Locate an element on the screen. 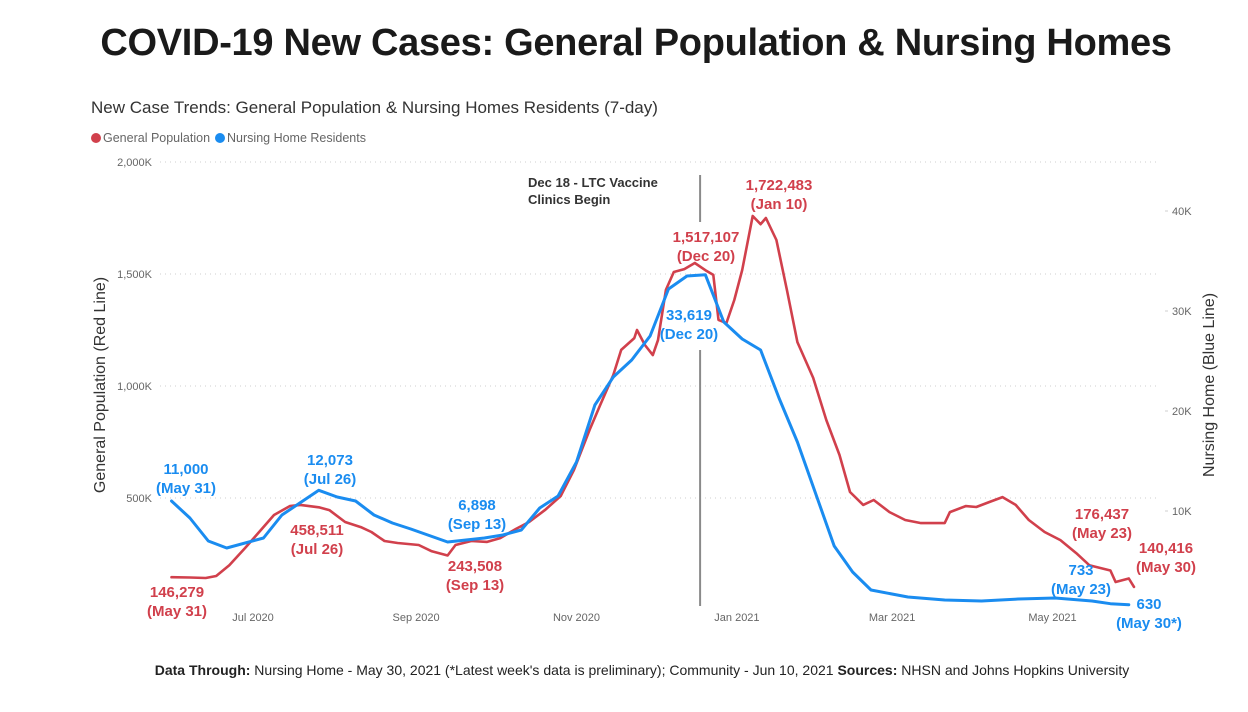 This screenshot has height=712, width=1248. x-tick-label: Sep 2020 is located at coordinates (416, 618).